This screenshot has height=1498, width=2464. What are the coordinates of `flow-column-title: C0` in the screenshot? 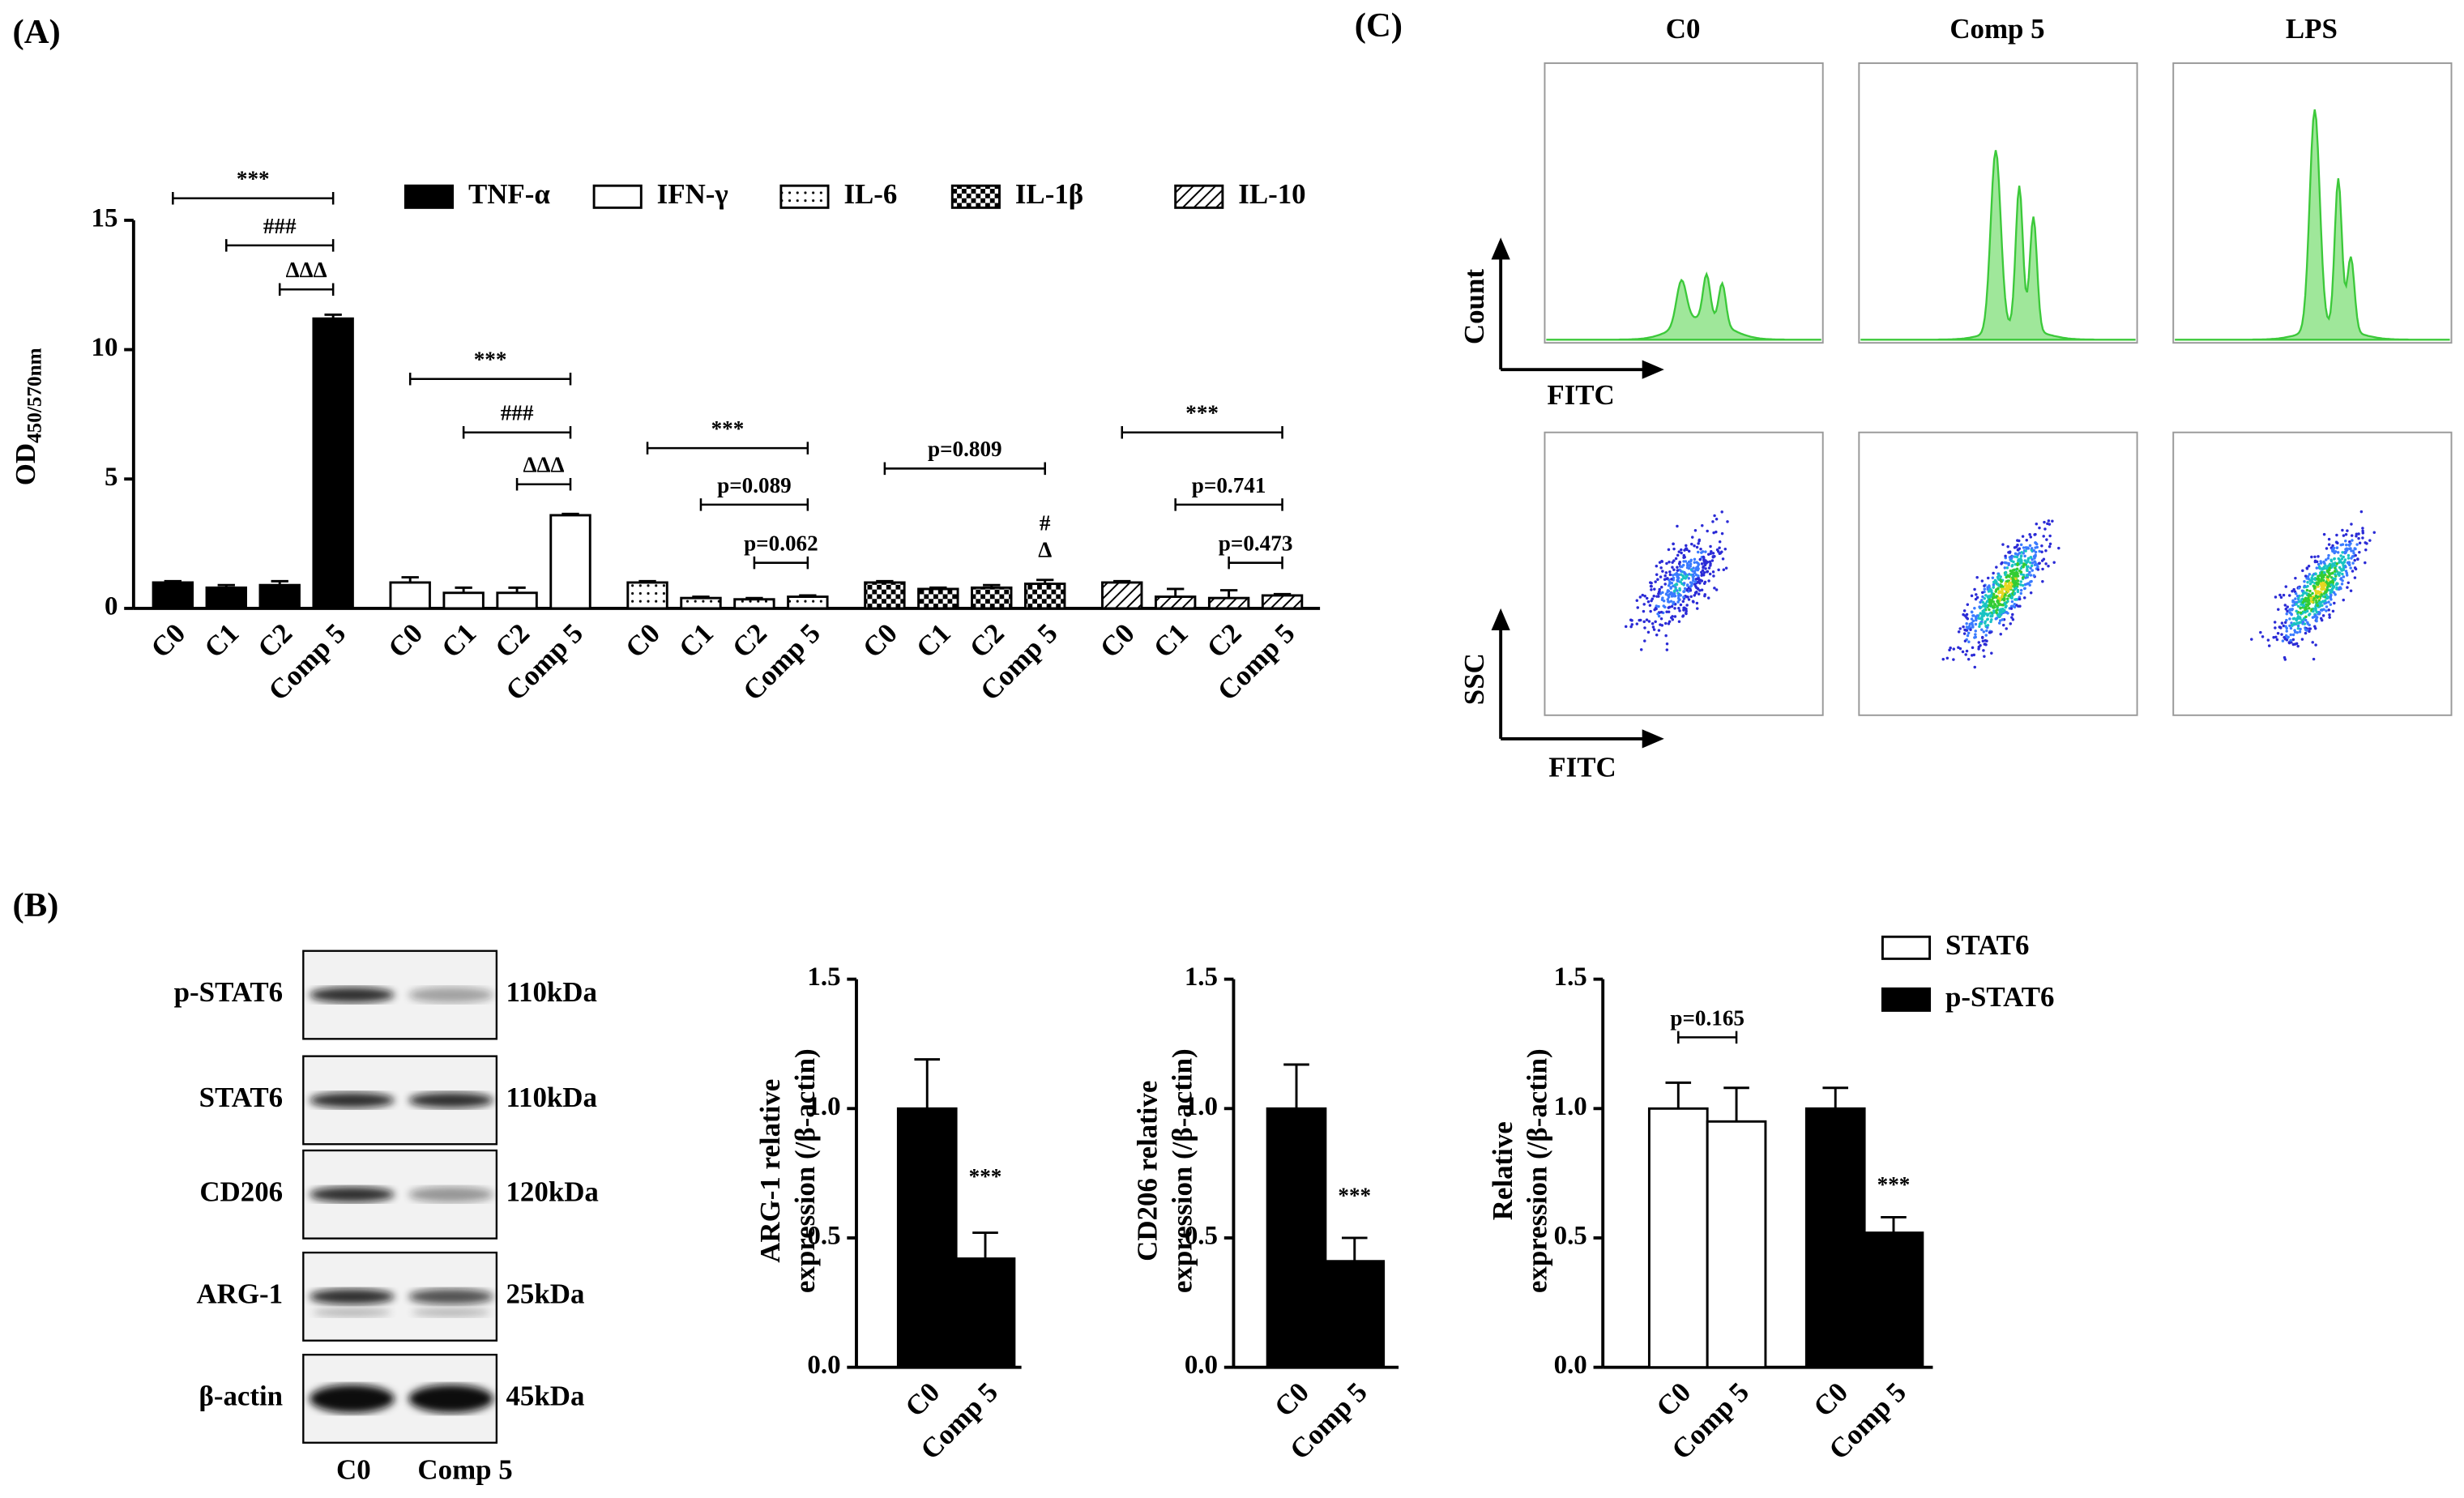 It's located at (1683, 29).